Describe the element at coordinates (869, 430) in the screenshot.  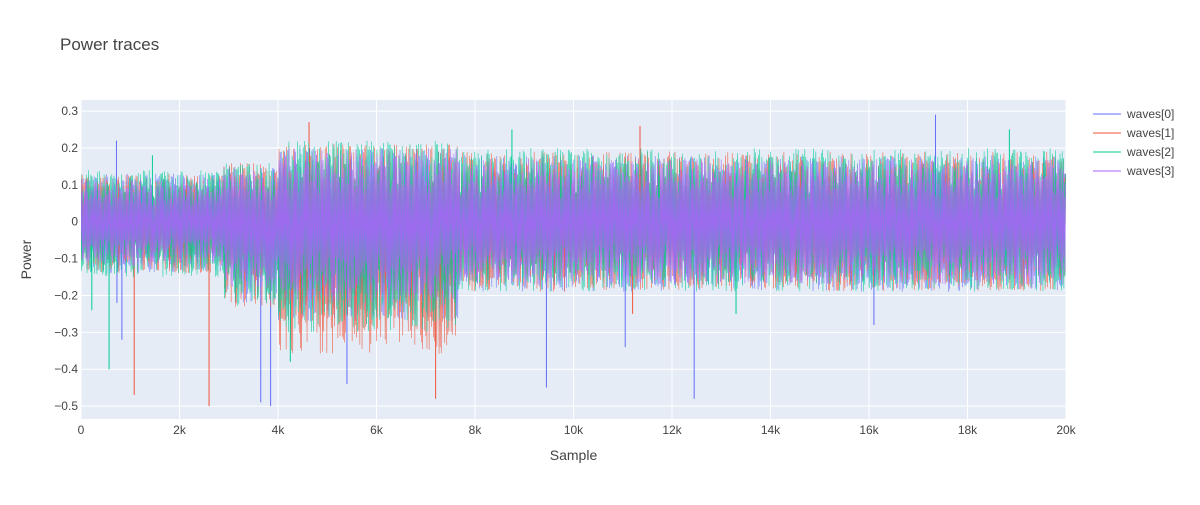
I see `x-tick-label: 16k` at that location.